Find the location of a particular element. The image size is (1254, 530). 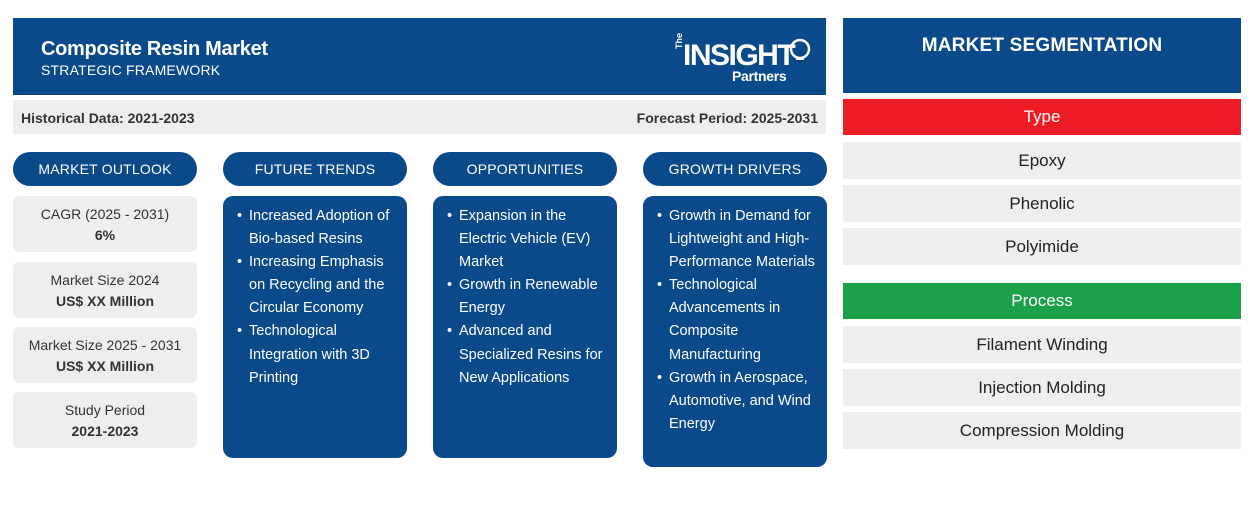

growth-drivers-heading: GROWTH DRIVERS is located at coordinates (735, 169).